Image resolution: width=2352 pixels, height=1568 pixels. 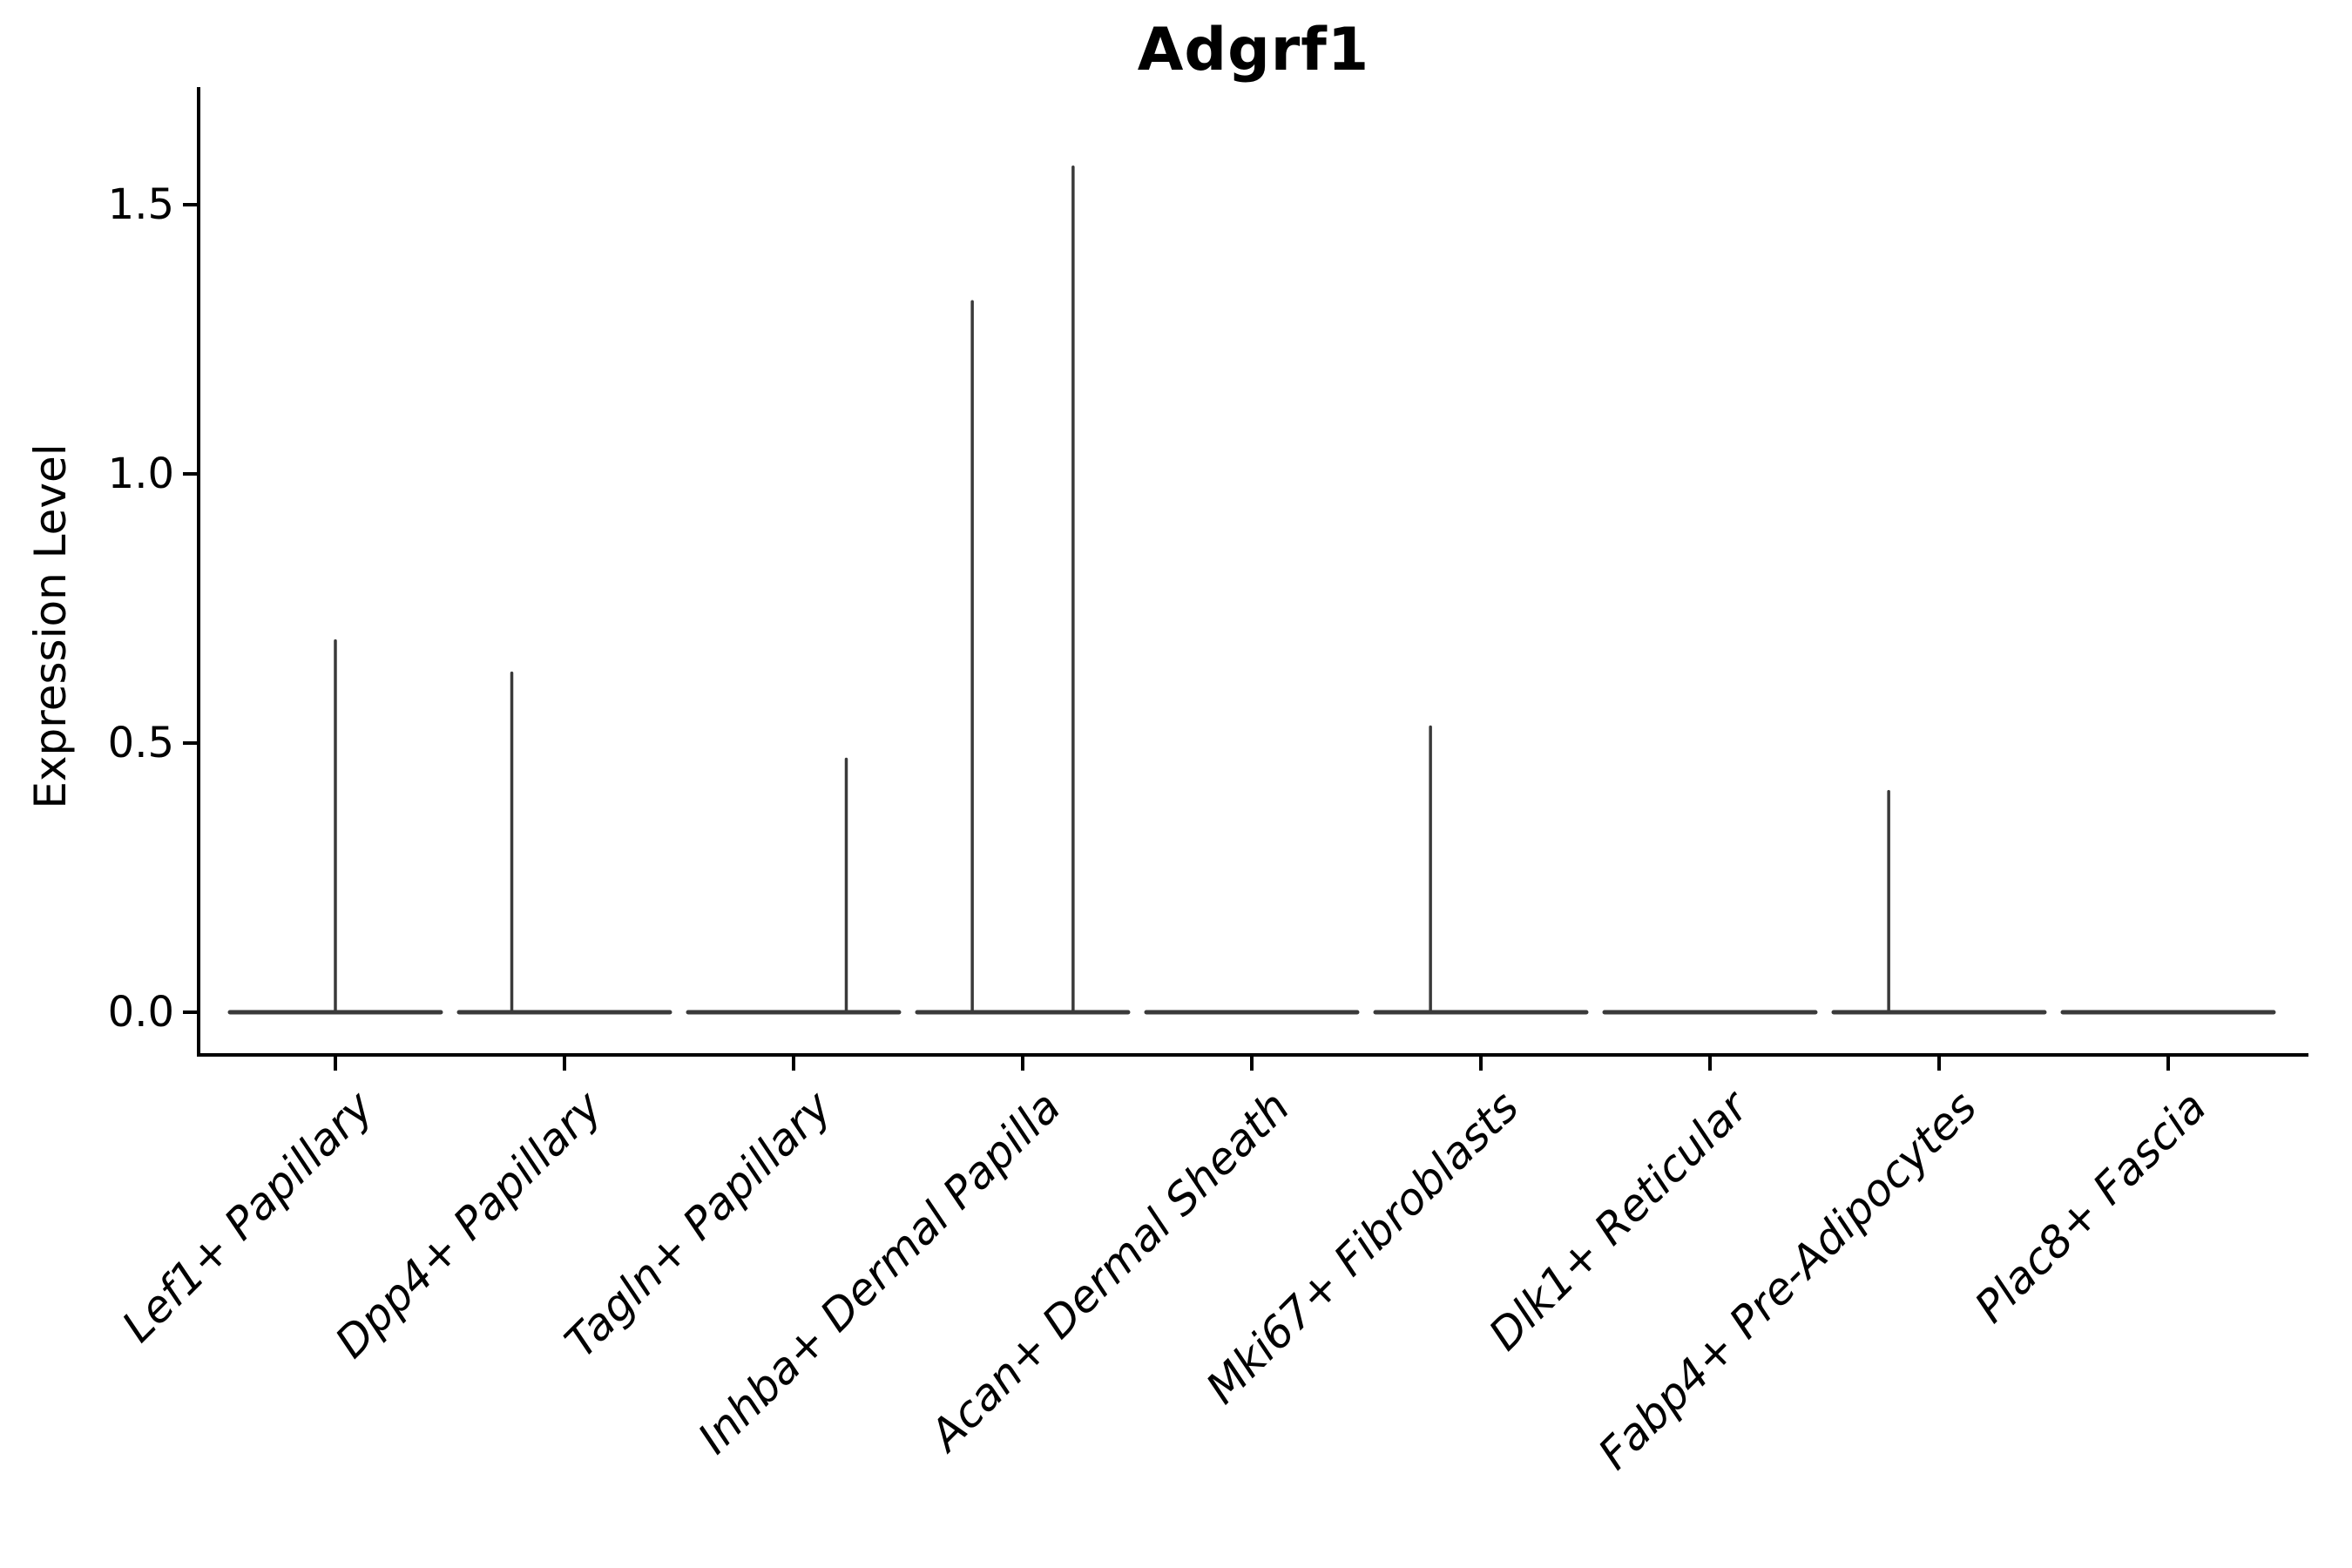 What do you see at coordinates (140, 743) in the screenshot?
I see `y-tick-label: 0.5` at bounding box center [140, 743].